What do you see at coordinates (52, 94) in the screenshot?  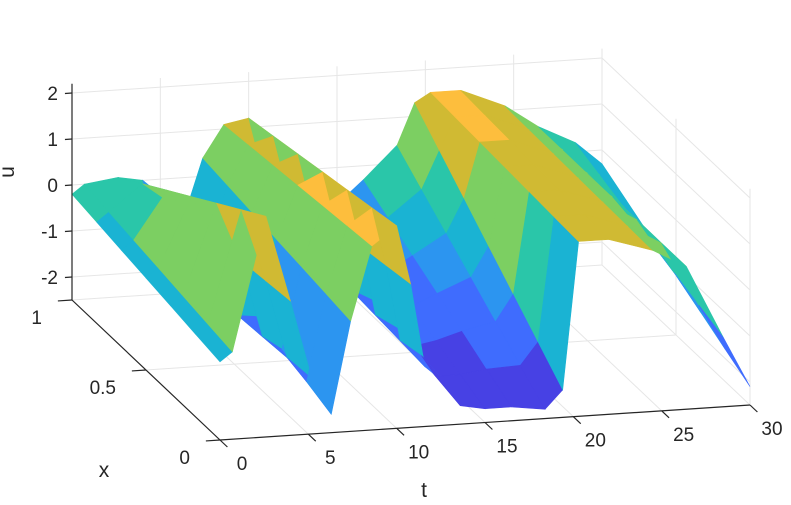 I see `u-tick-label: 2` at bounding box center [52, 94].